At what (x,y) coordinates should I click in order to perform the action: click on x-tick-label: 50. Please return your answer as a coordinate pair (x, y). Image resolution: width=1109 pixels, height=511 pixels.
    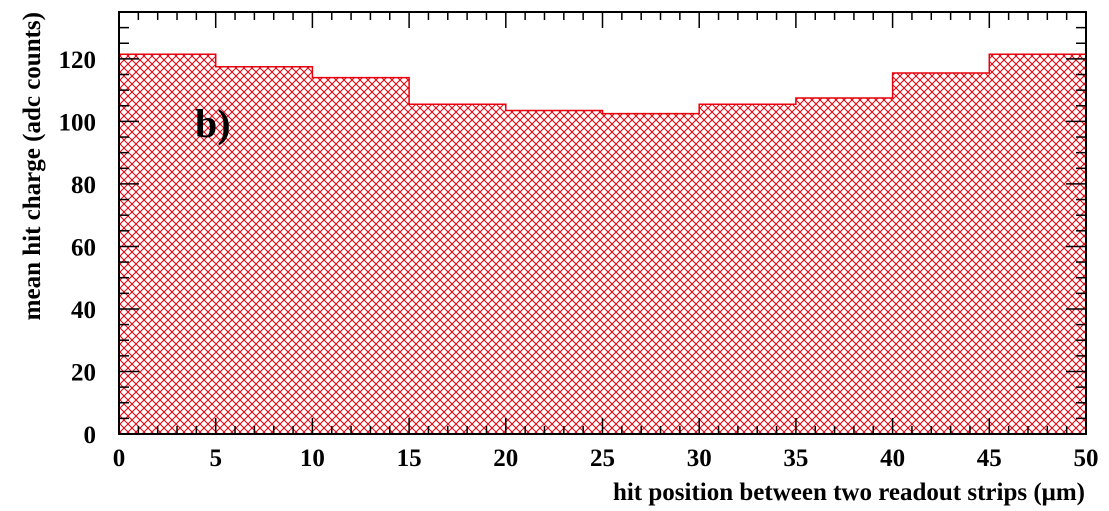
    Looking at the image, I should click on (1086, 458).